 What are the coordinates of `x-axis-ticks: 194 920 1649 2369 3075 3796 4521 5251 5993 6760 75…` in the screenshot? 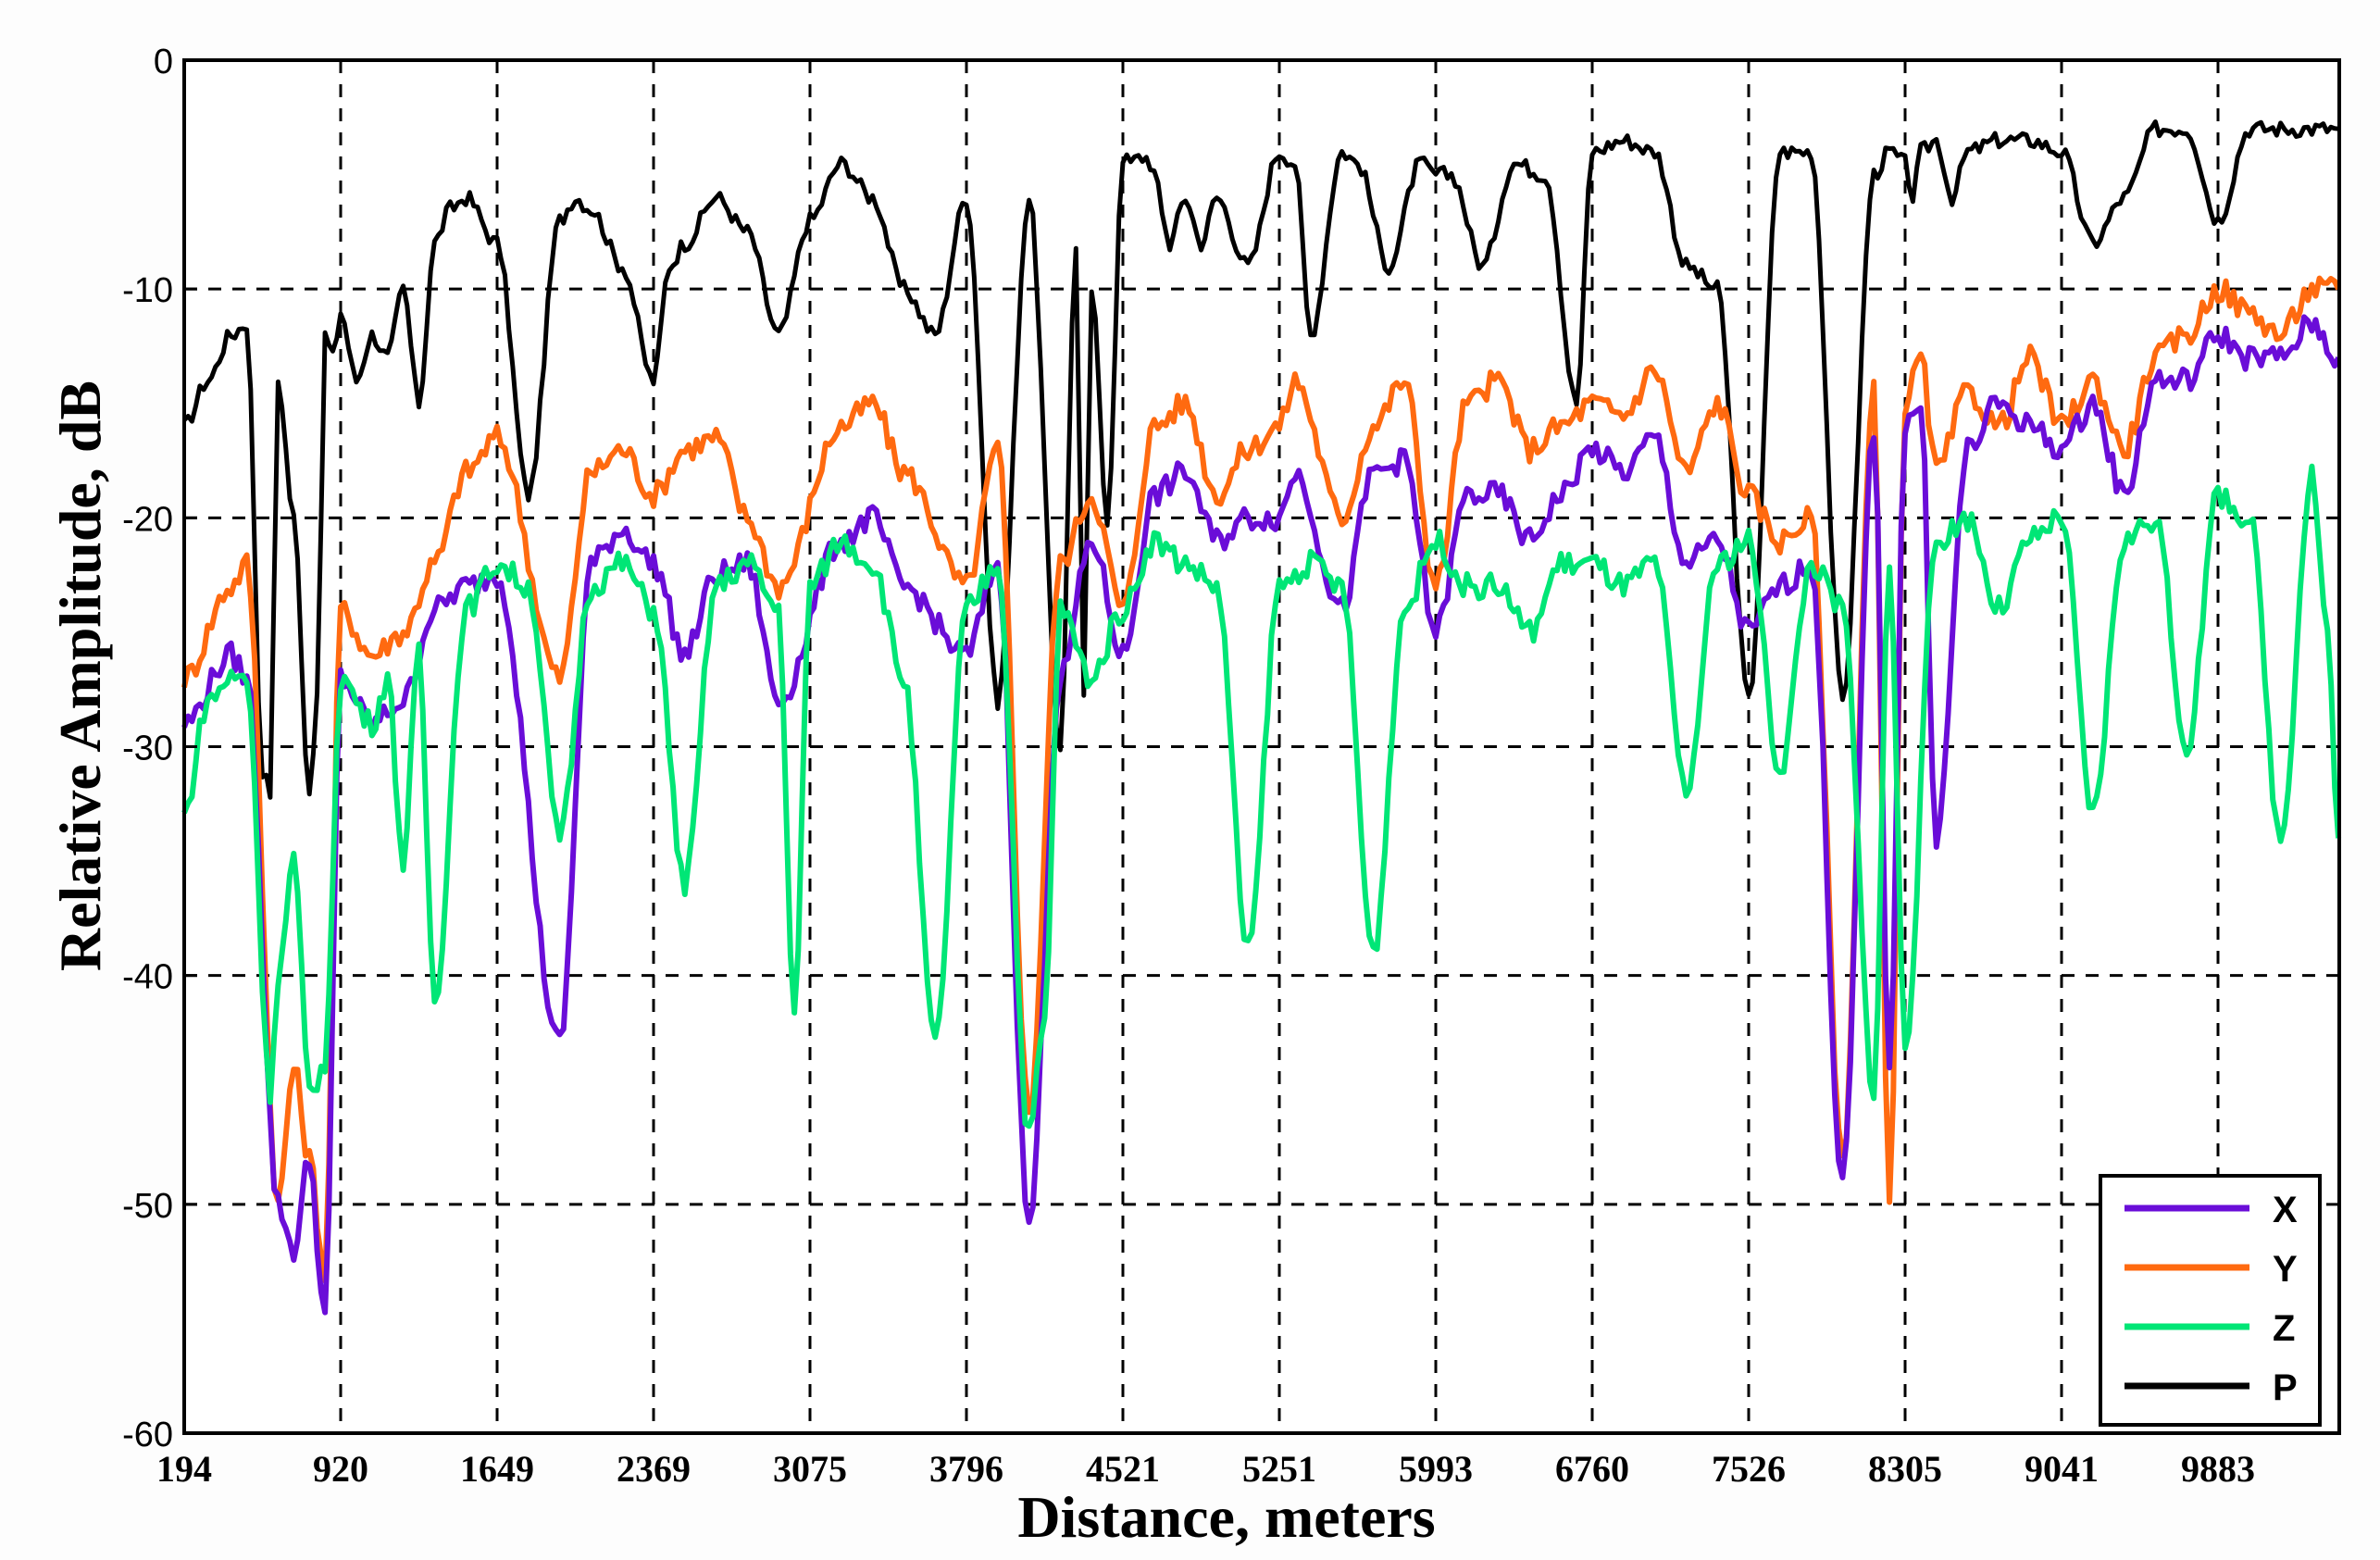 It's located at (1205, 1469).